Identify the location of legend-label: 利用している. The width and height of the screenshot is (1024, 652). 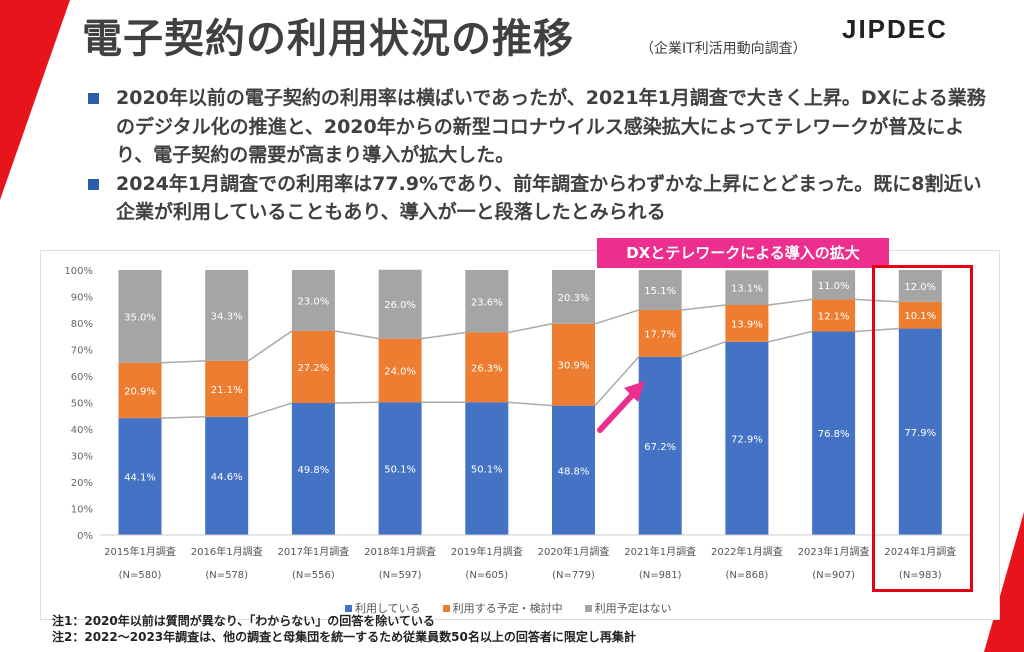
(388, 608).